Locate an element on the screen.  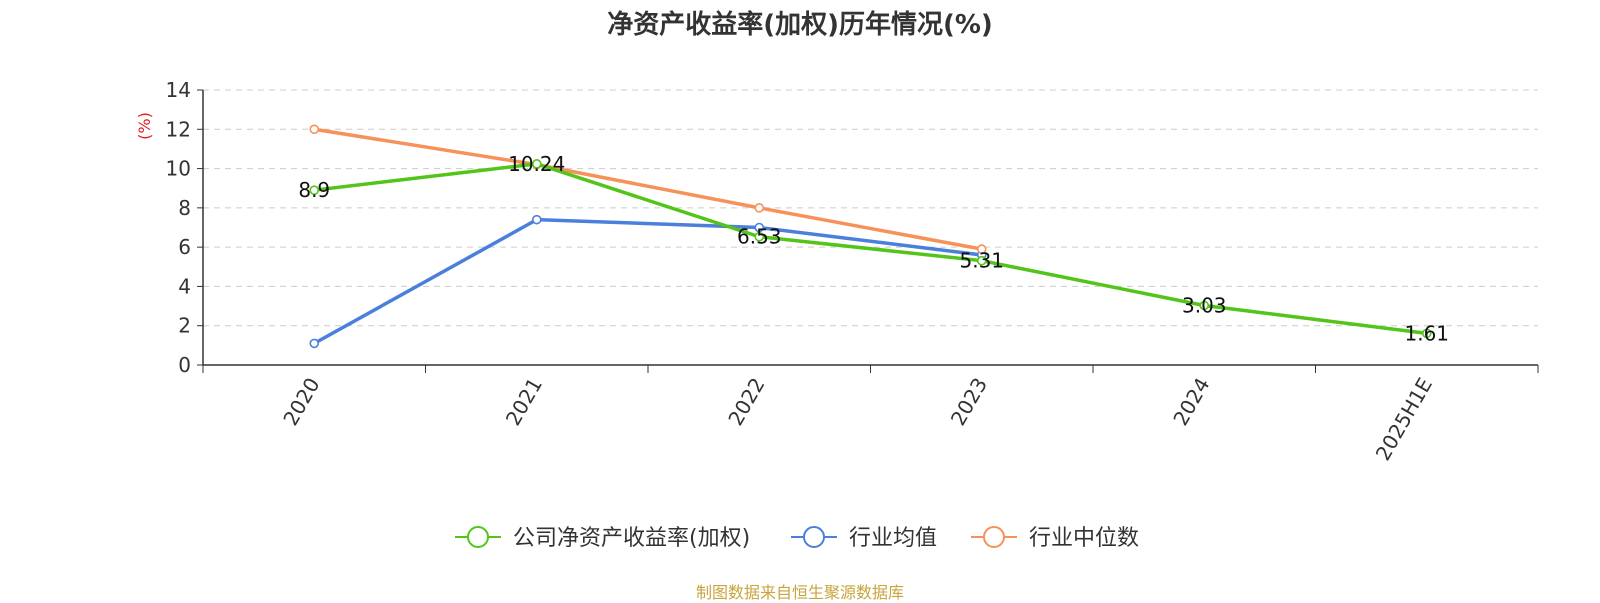
x-tick-label: 2024 is located at coordinates (1191, 402).